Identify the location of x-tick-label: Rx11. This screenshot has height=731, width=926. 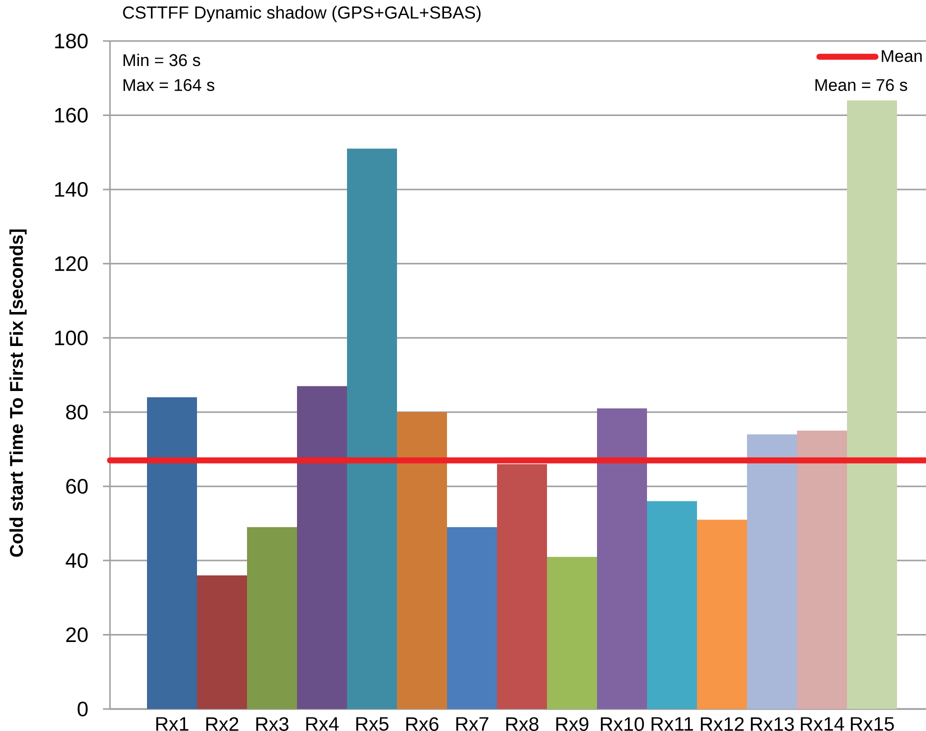
(673, 724).